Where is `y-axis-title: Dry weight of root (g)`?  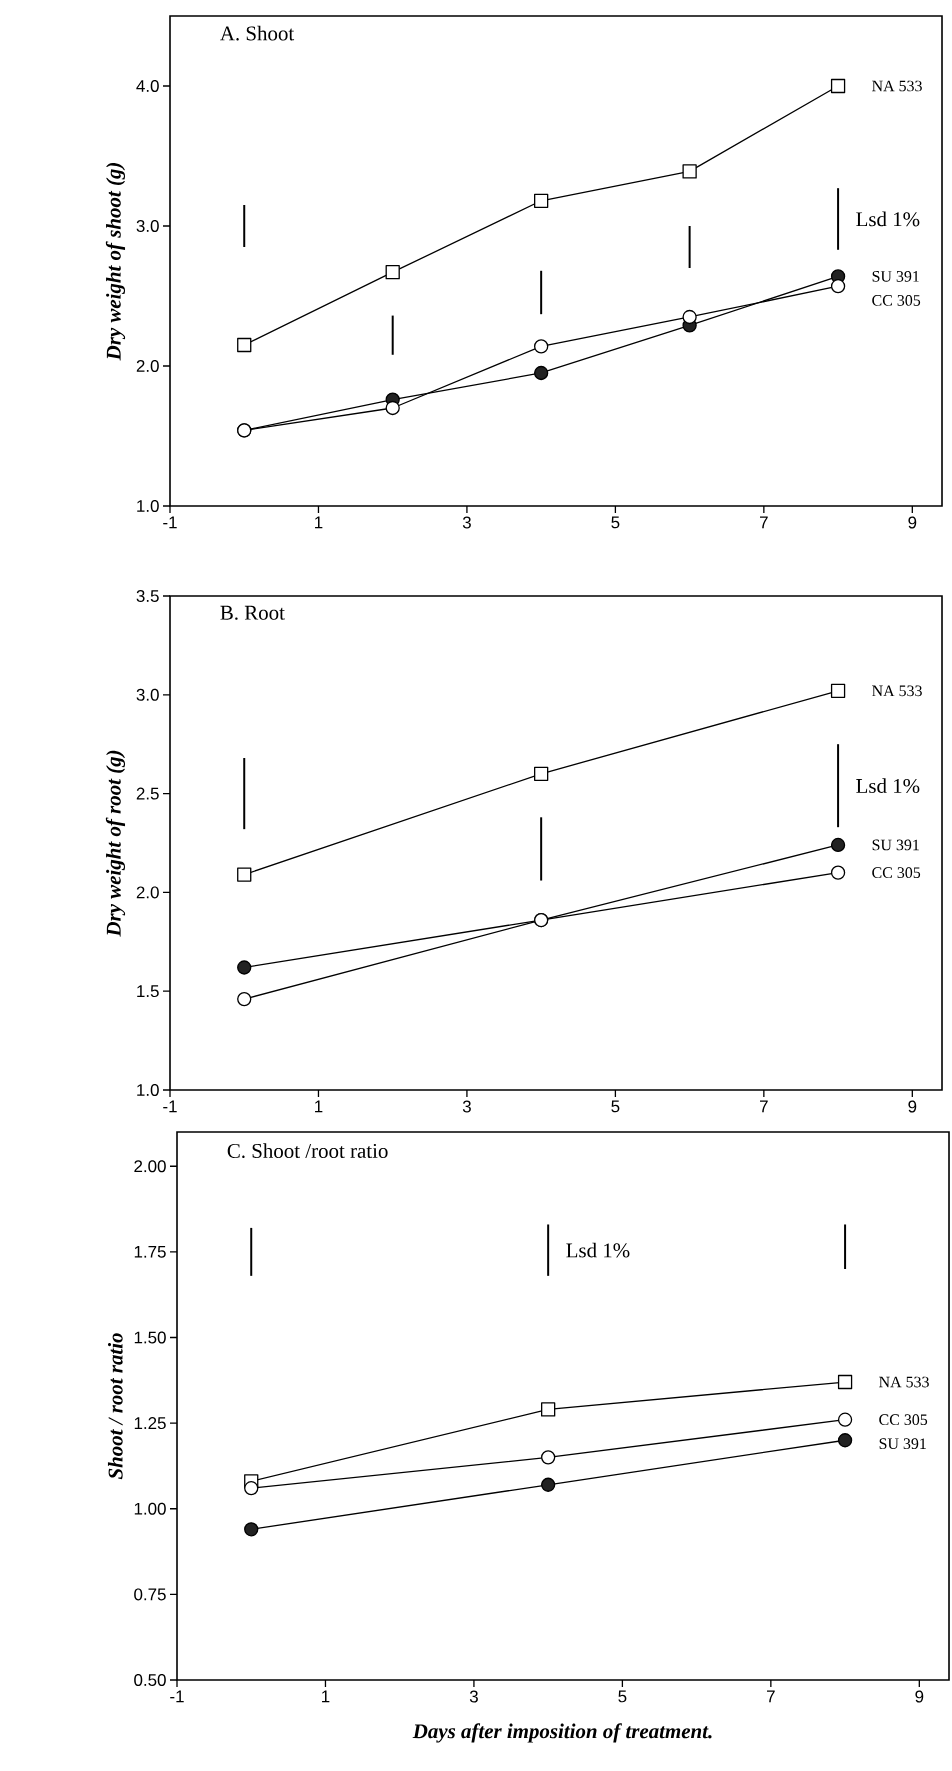 y-axis-title: Dry weight of root (g) is located at coordinates (115, 843).